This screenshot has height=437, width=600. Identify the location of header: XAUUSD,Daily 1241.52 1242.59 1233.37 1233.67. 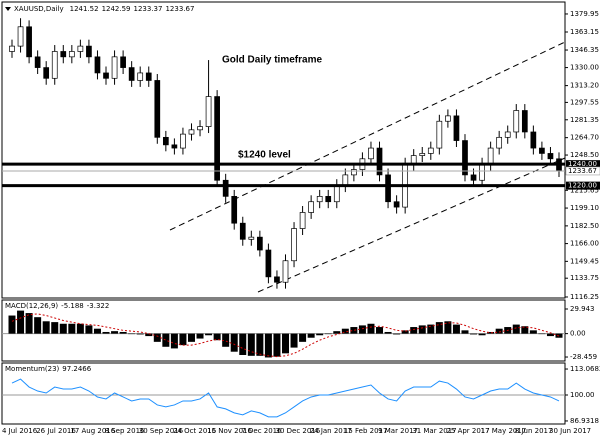
(104, 9).